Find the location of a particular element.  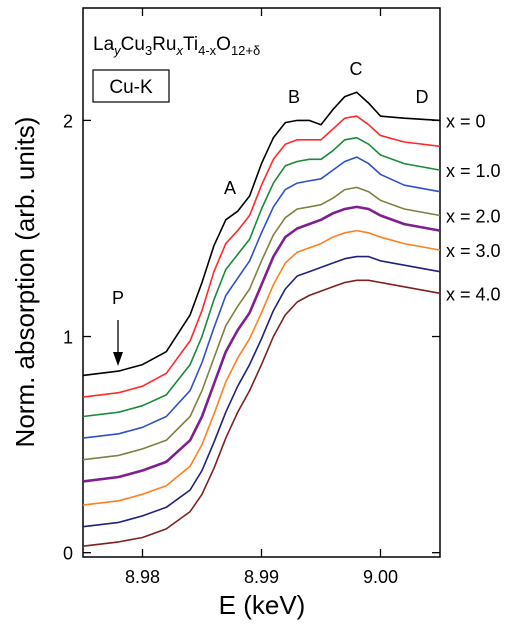

x-tick-label: 9.00 is located at coordinates (380, 577).